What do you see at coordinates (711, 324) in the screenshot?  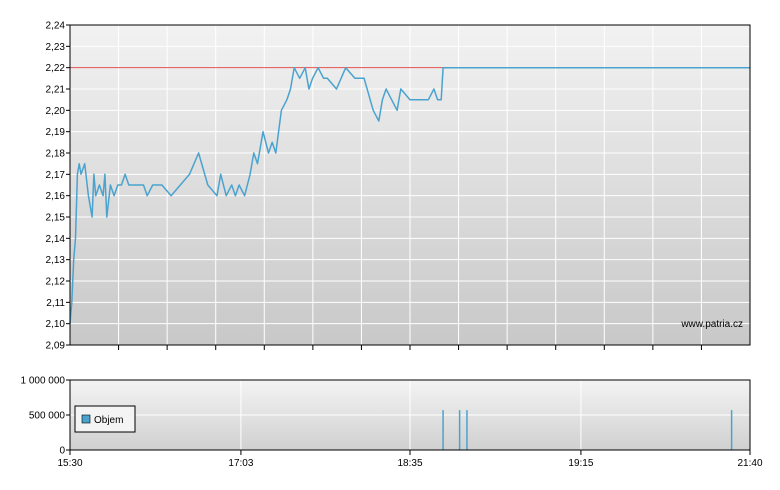 I see `watermark: www.patria.cz` at bounding box center [711, 324].